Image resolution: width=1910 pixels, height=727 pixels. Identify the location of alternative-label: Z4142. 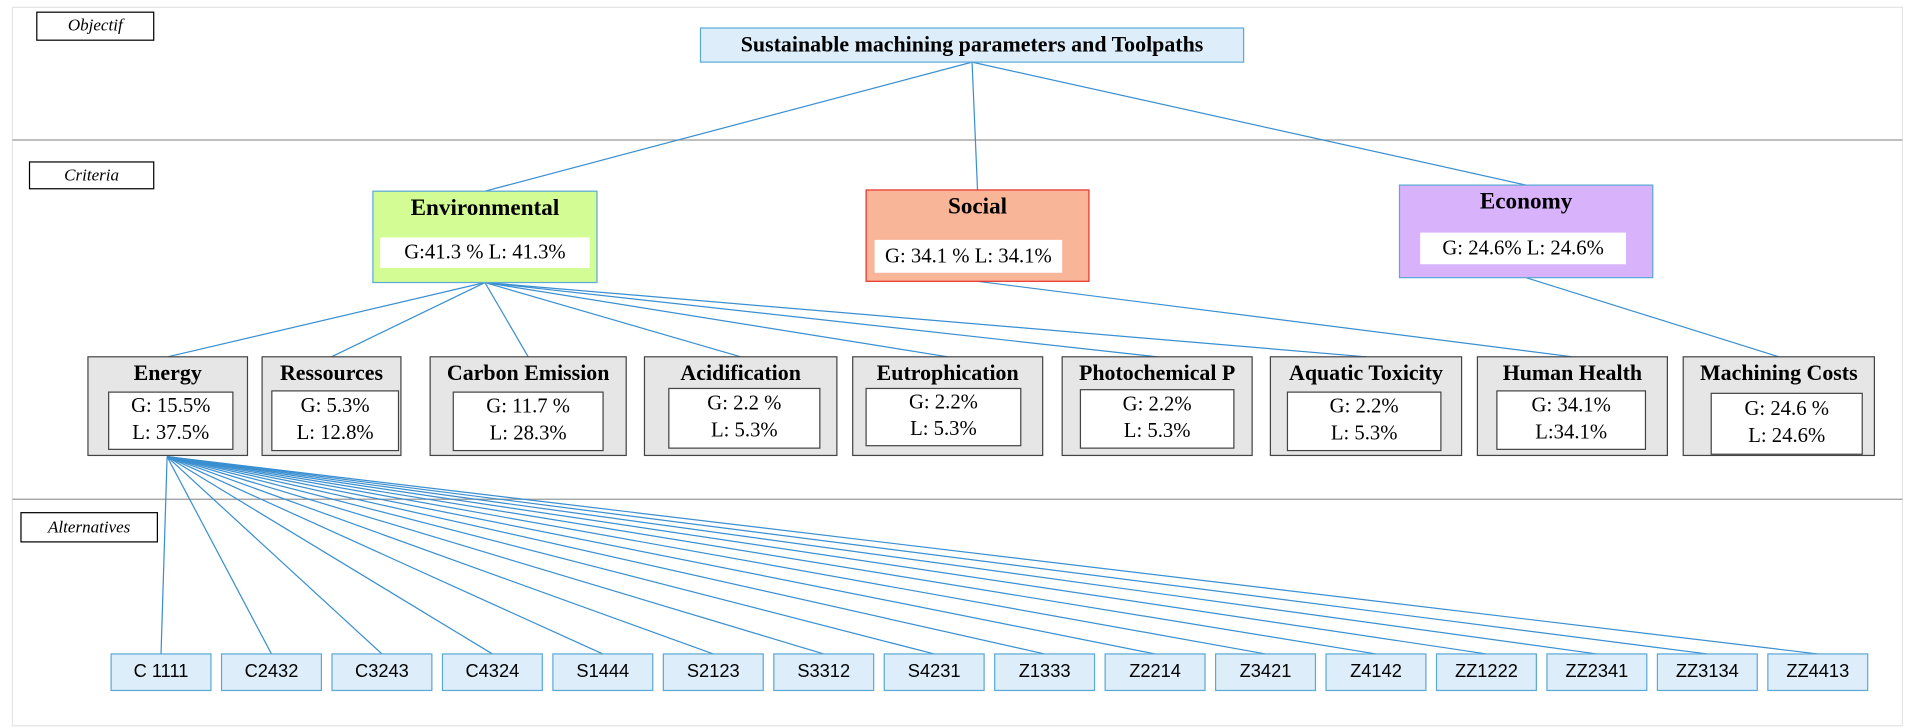
(1376, 670).